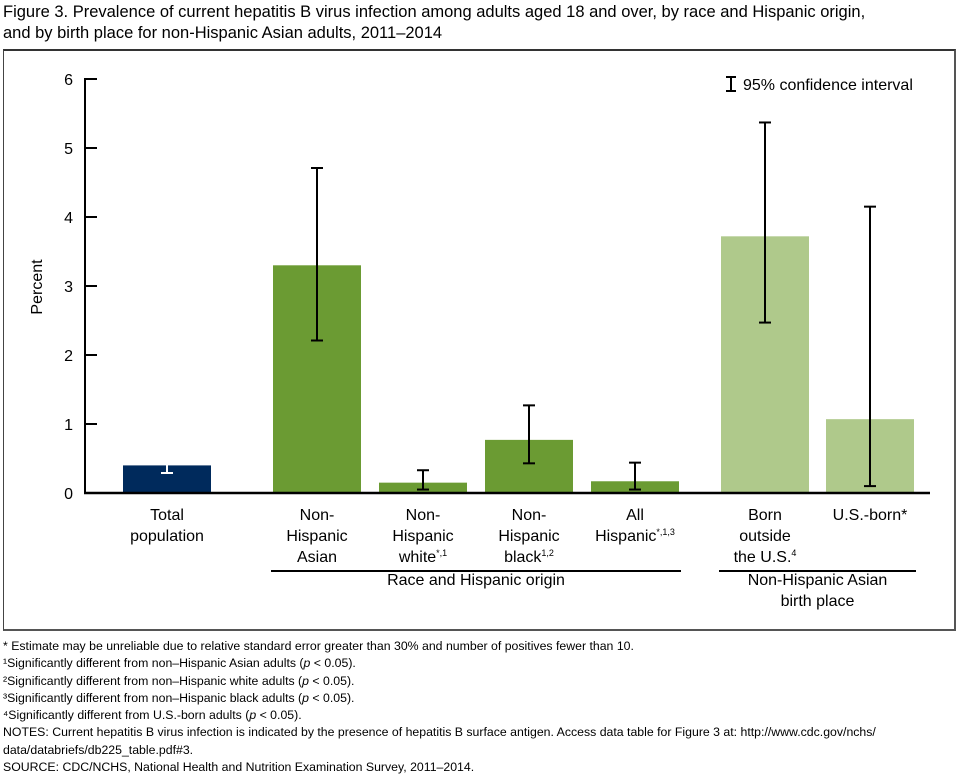  I want to click on group-label: Race and Hispanic origin, so click(476, 580).